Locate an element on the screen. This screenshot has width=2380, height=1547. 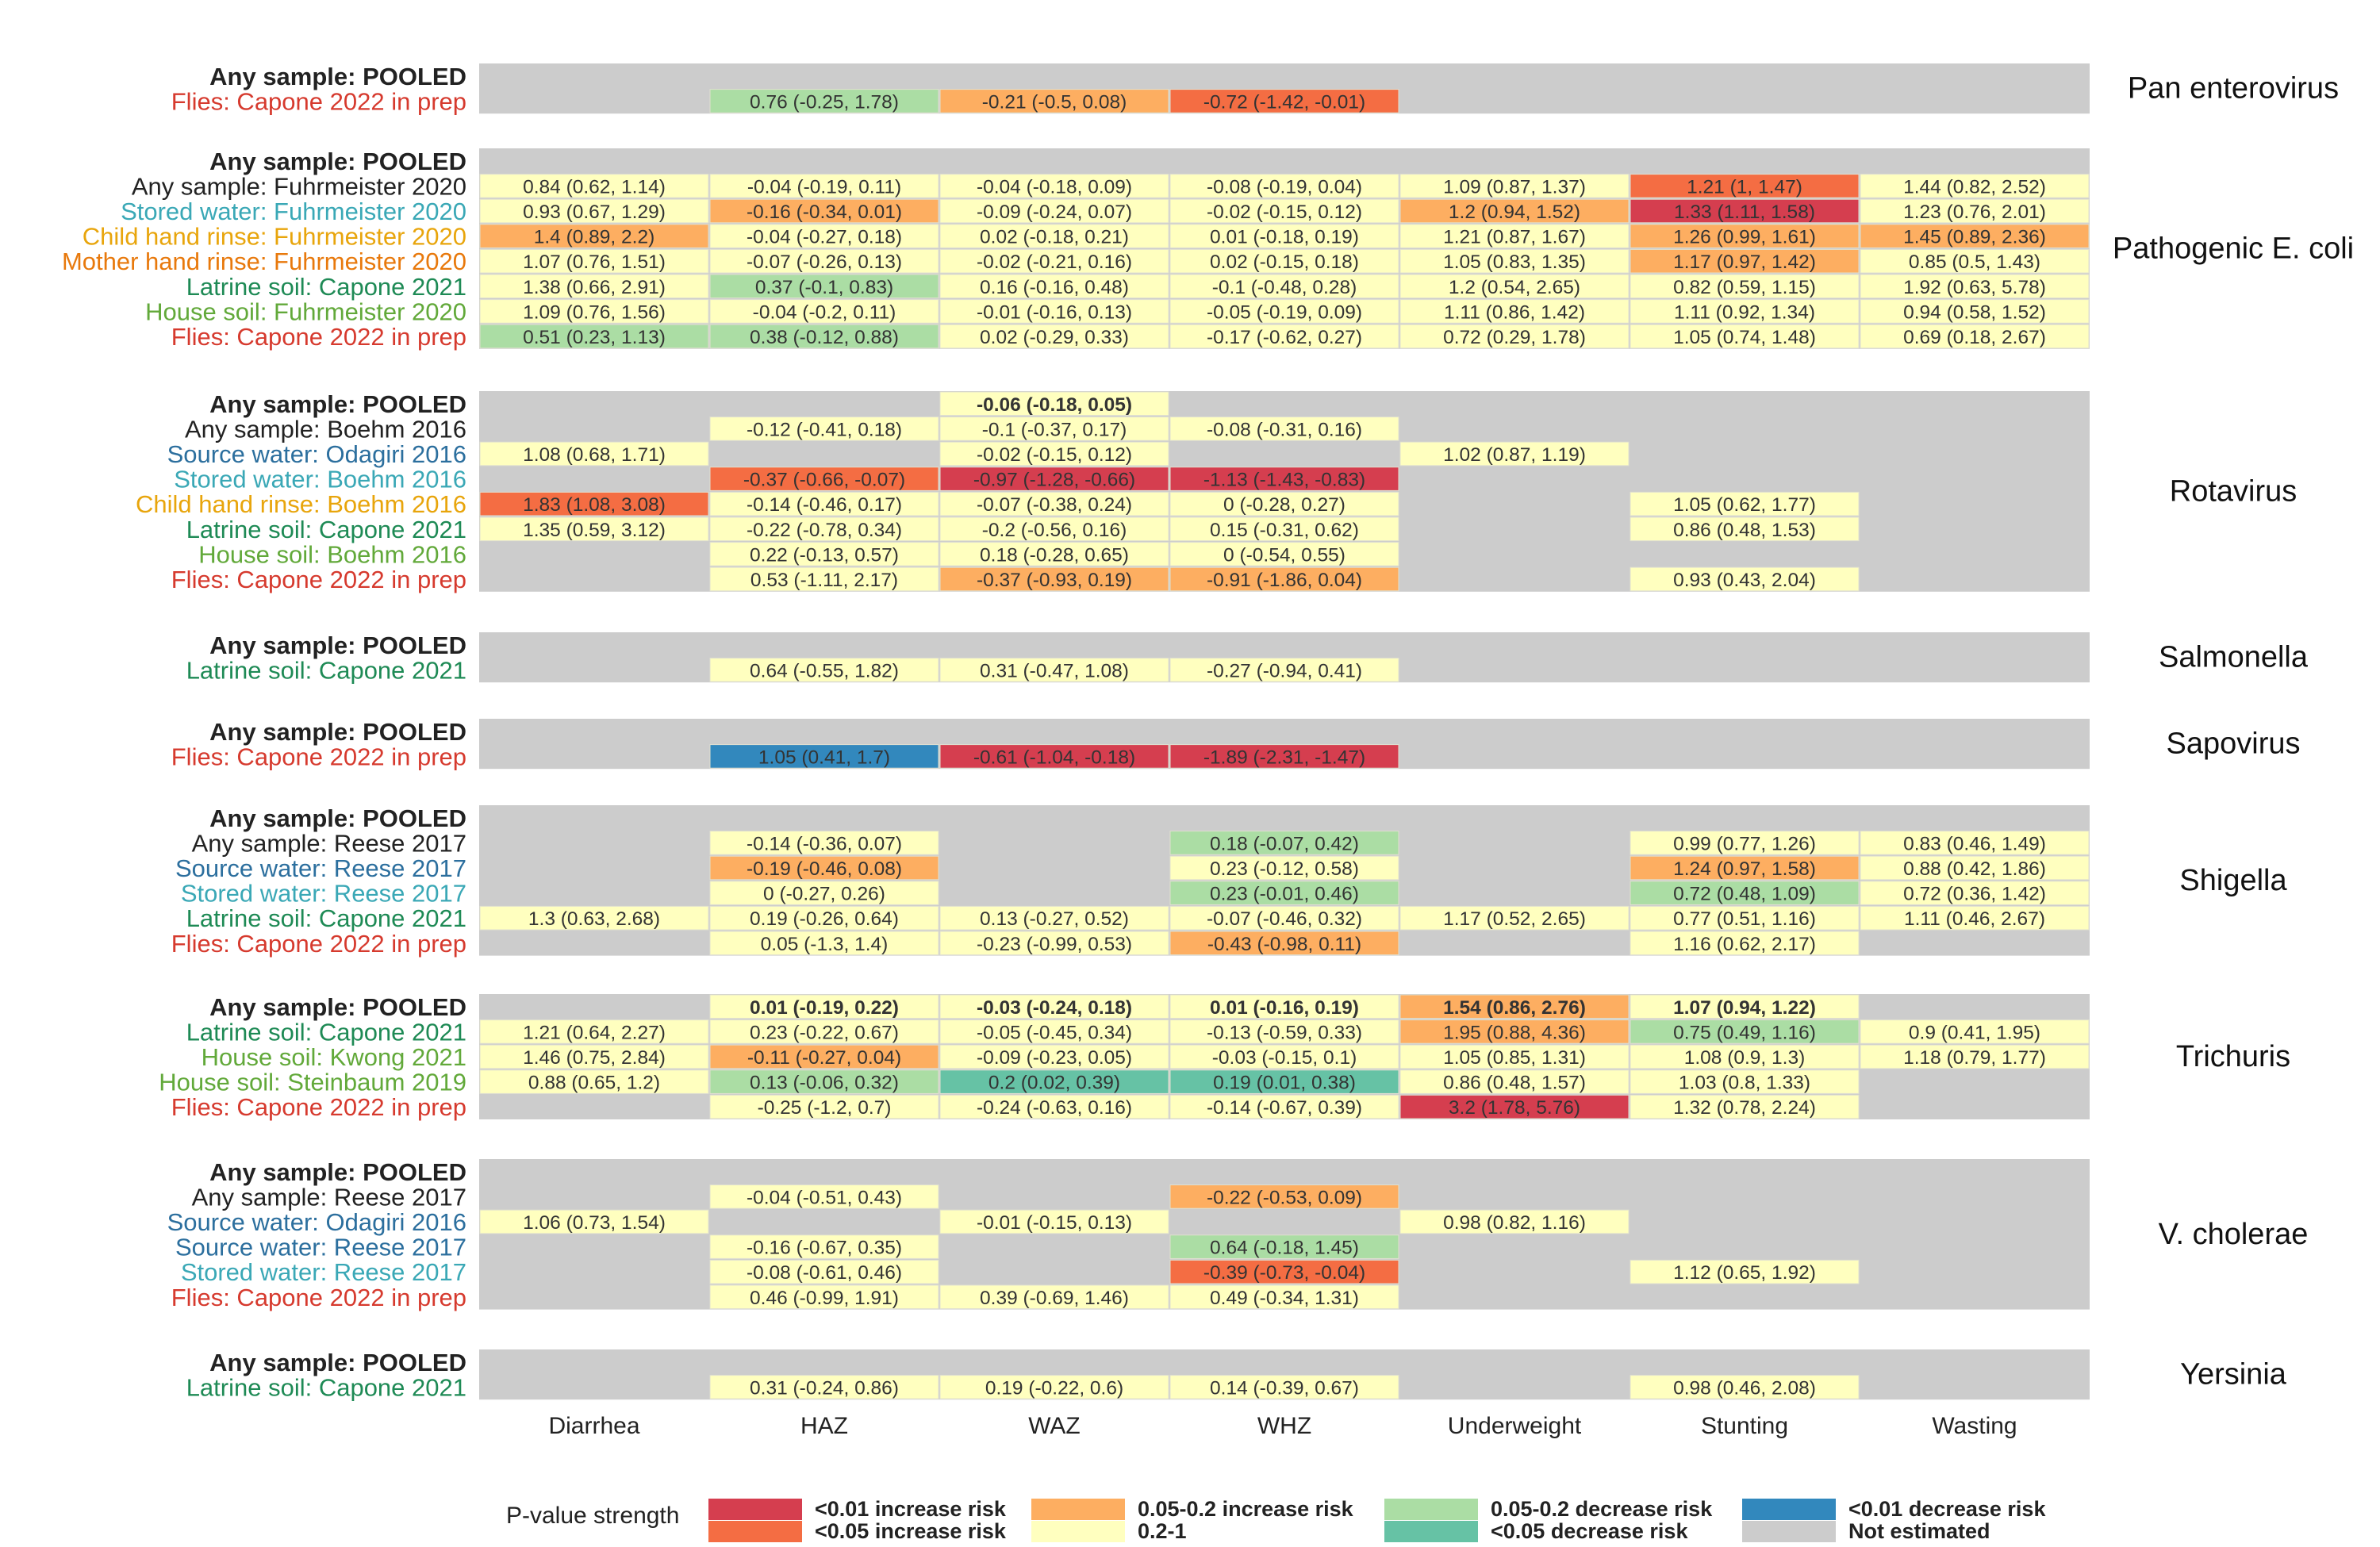
cell-value: 1.17 (0.52, 2.65) is located at coordinates (1514, 919).